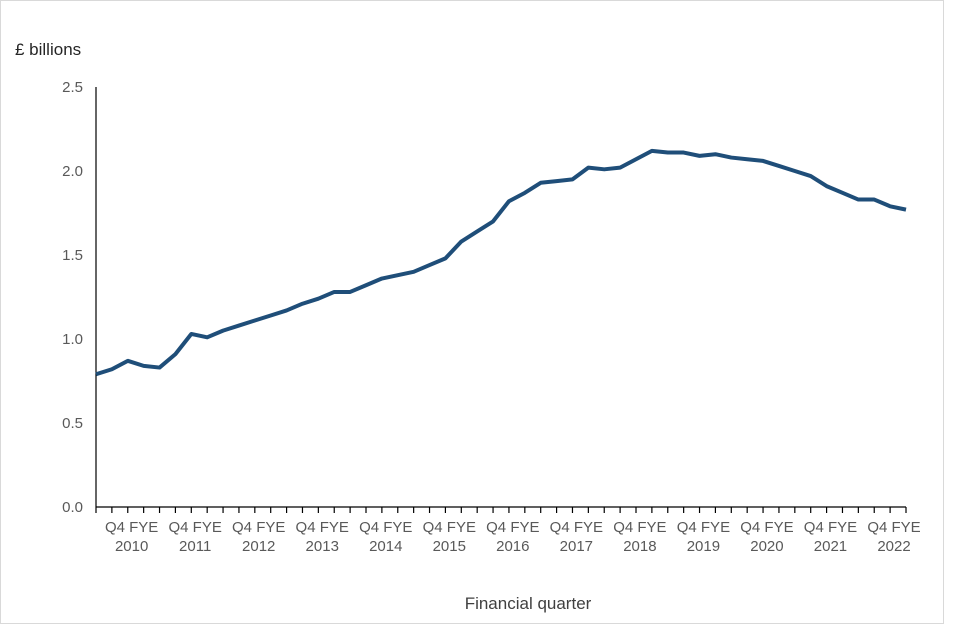 The image size is (960, 641). Describe the element at coordinates (830, 546) in the screenshot. I see `x-tick-label: 2021` at that location.